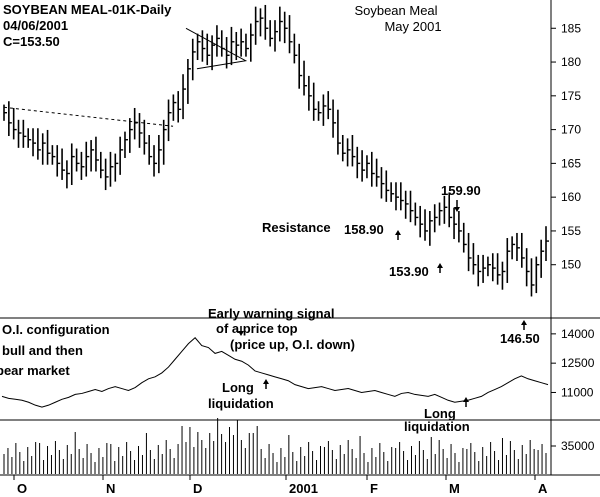 This screenshot has height=497, width=600. What do you see at coordinates (241, 403) in the screenshot?
I see `long-liquidation-1b: liquidation` at bounding box center [241, 403].